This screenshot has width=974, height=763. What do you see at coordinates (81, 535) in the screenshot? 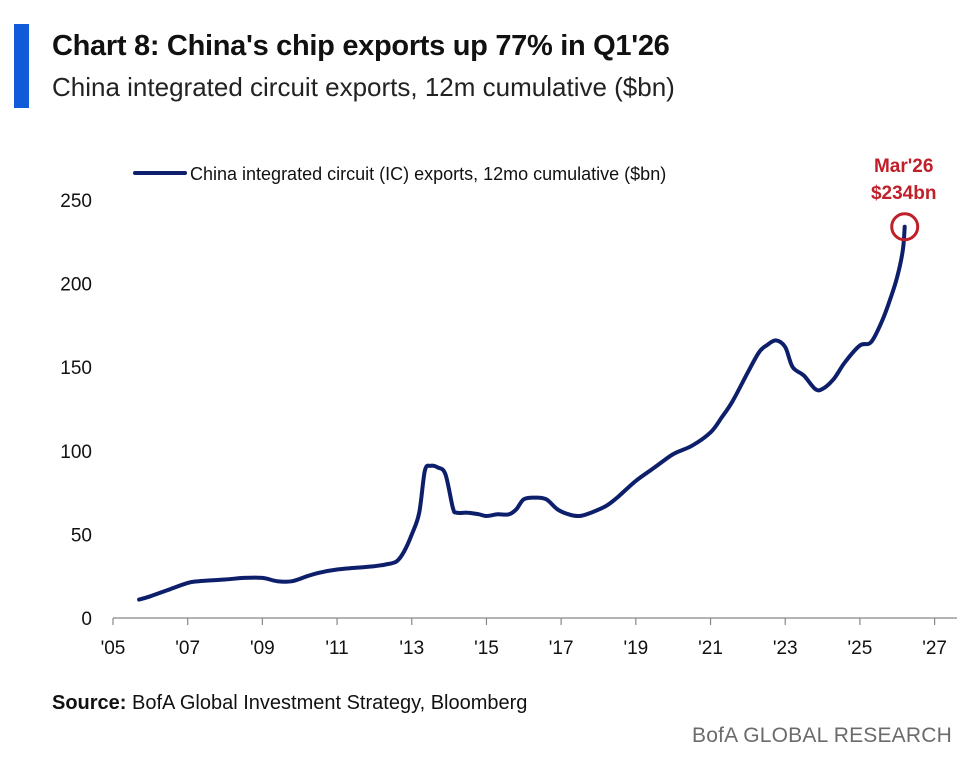
I see `y-tick-label: 50` at bounding box center [81, 535].